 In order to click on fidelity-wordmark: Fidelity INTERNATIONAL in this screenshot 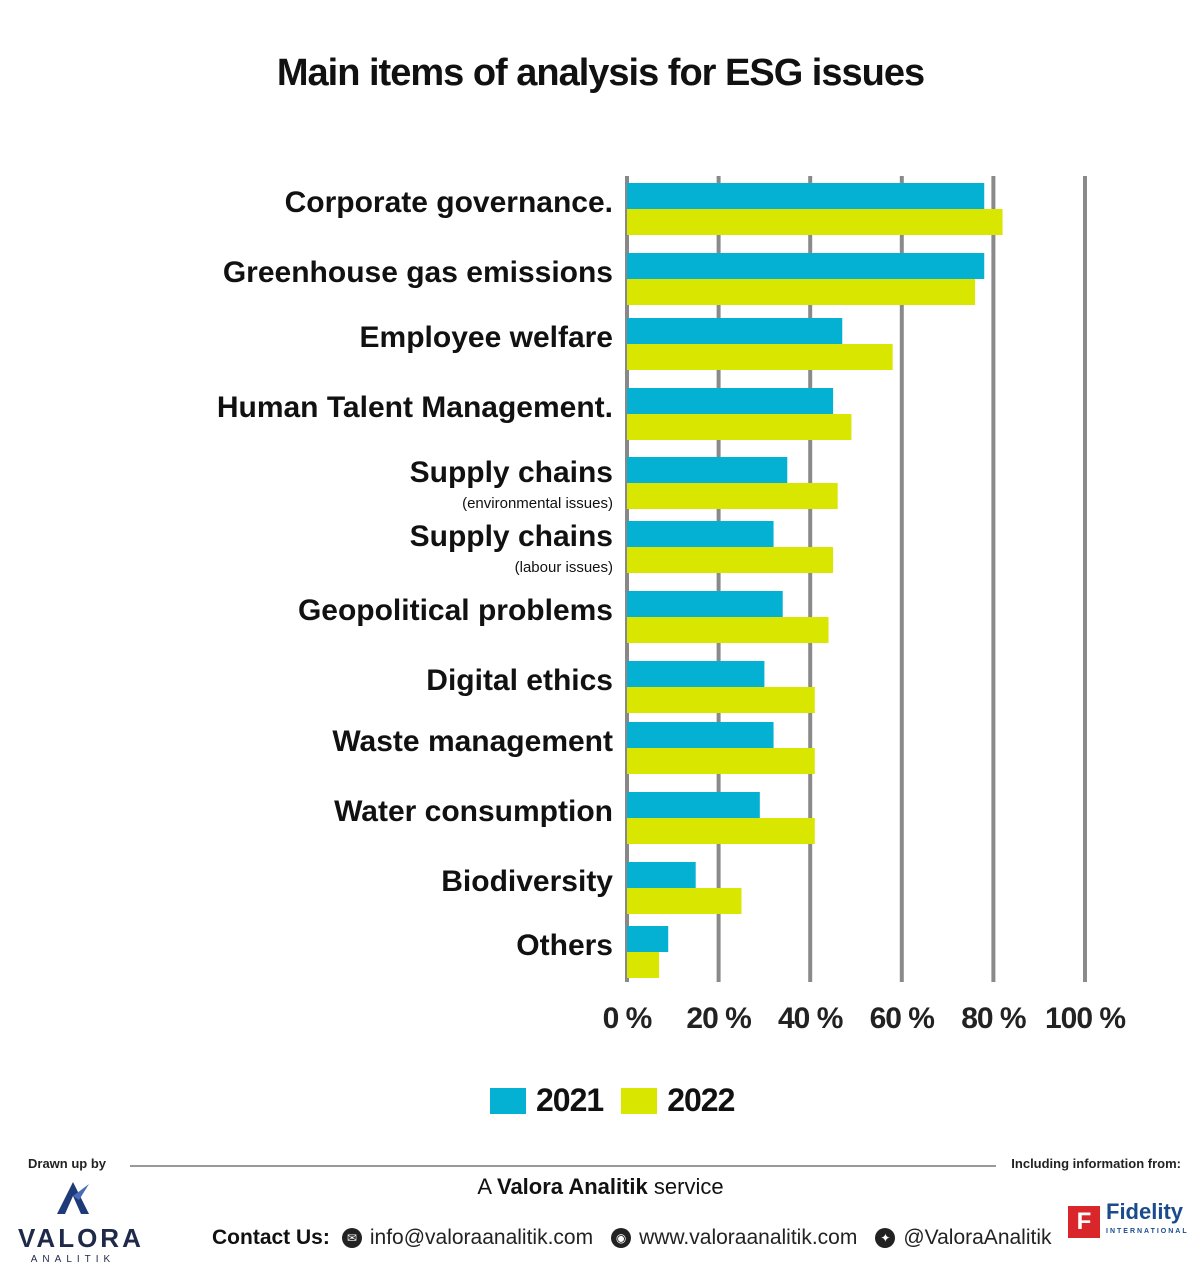, I will do `click(1147, 1220)`.